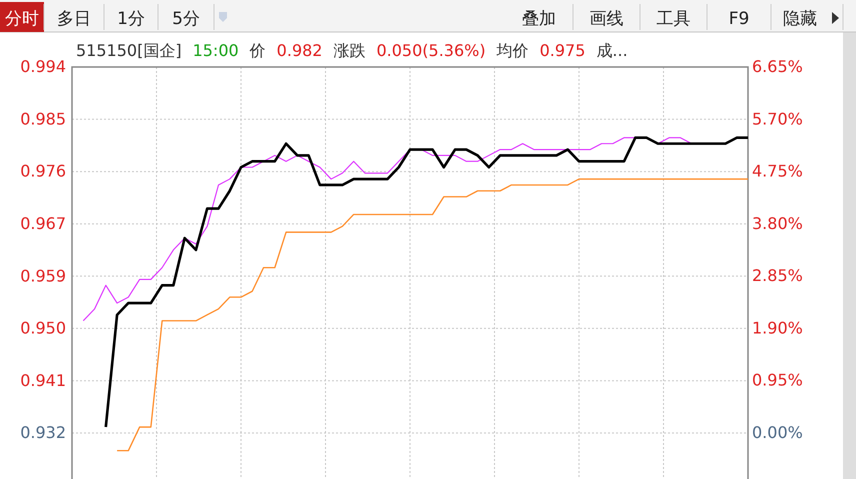 The height and width of the screenshot is (479, 856). Describe the element at coordinates (299, 50) in the screenshot. I see `text: 0.982` at that location.